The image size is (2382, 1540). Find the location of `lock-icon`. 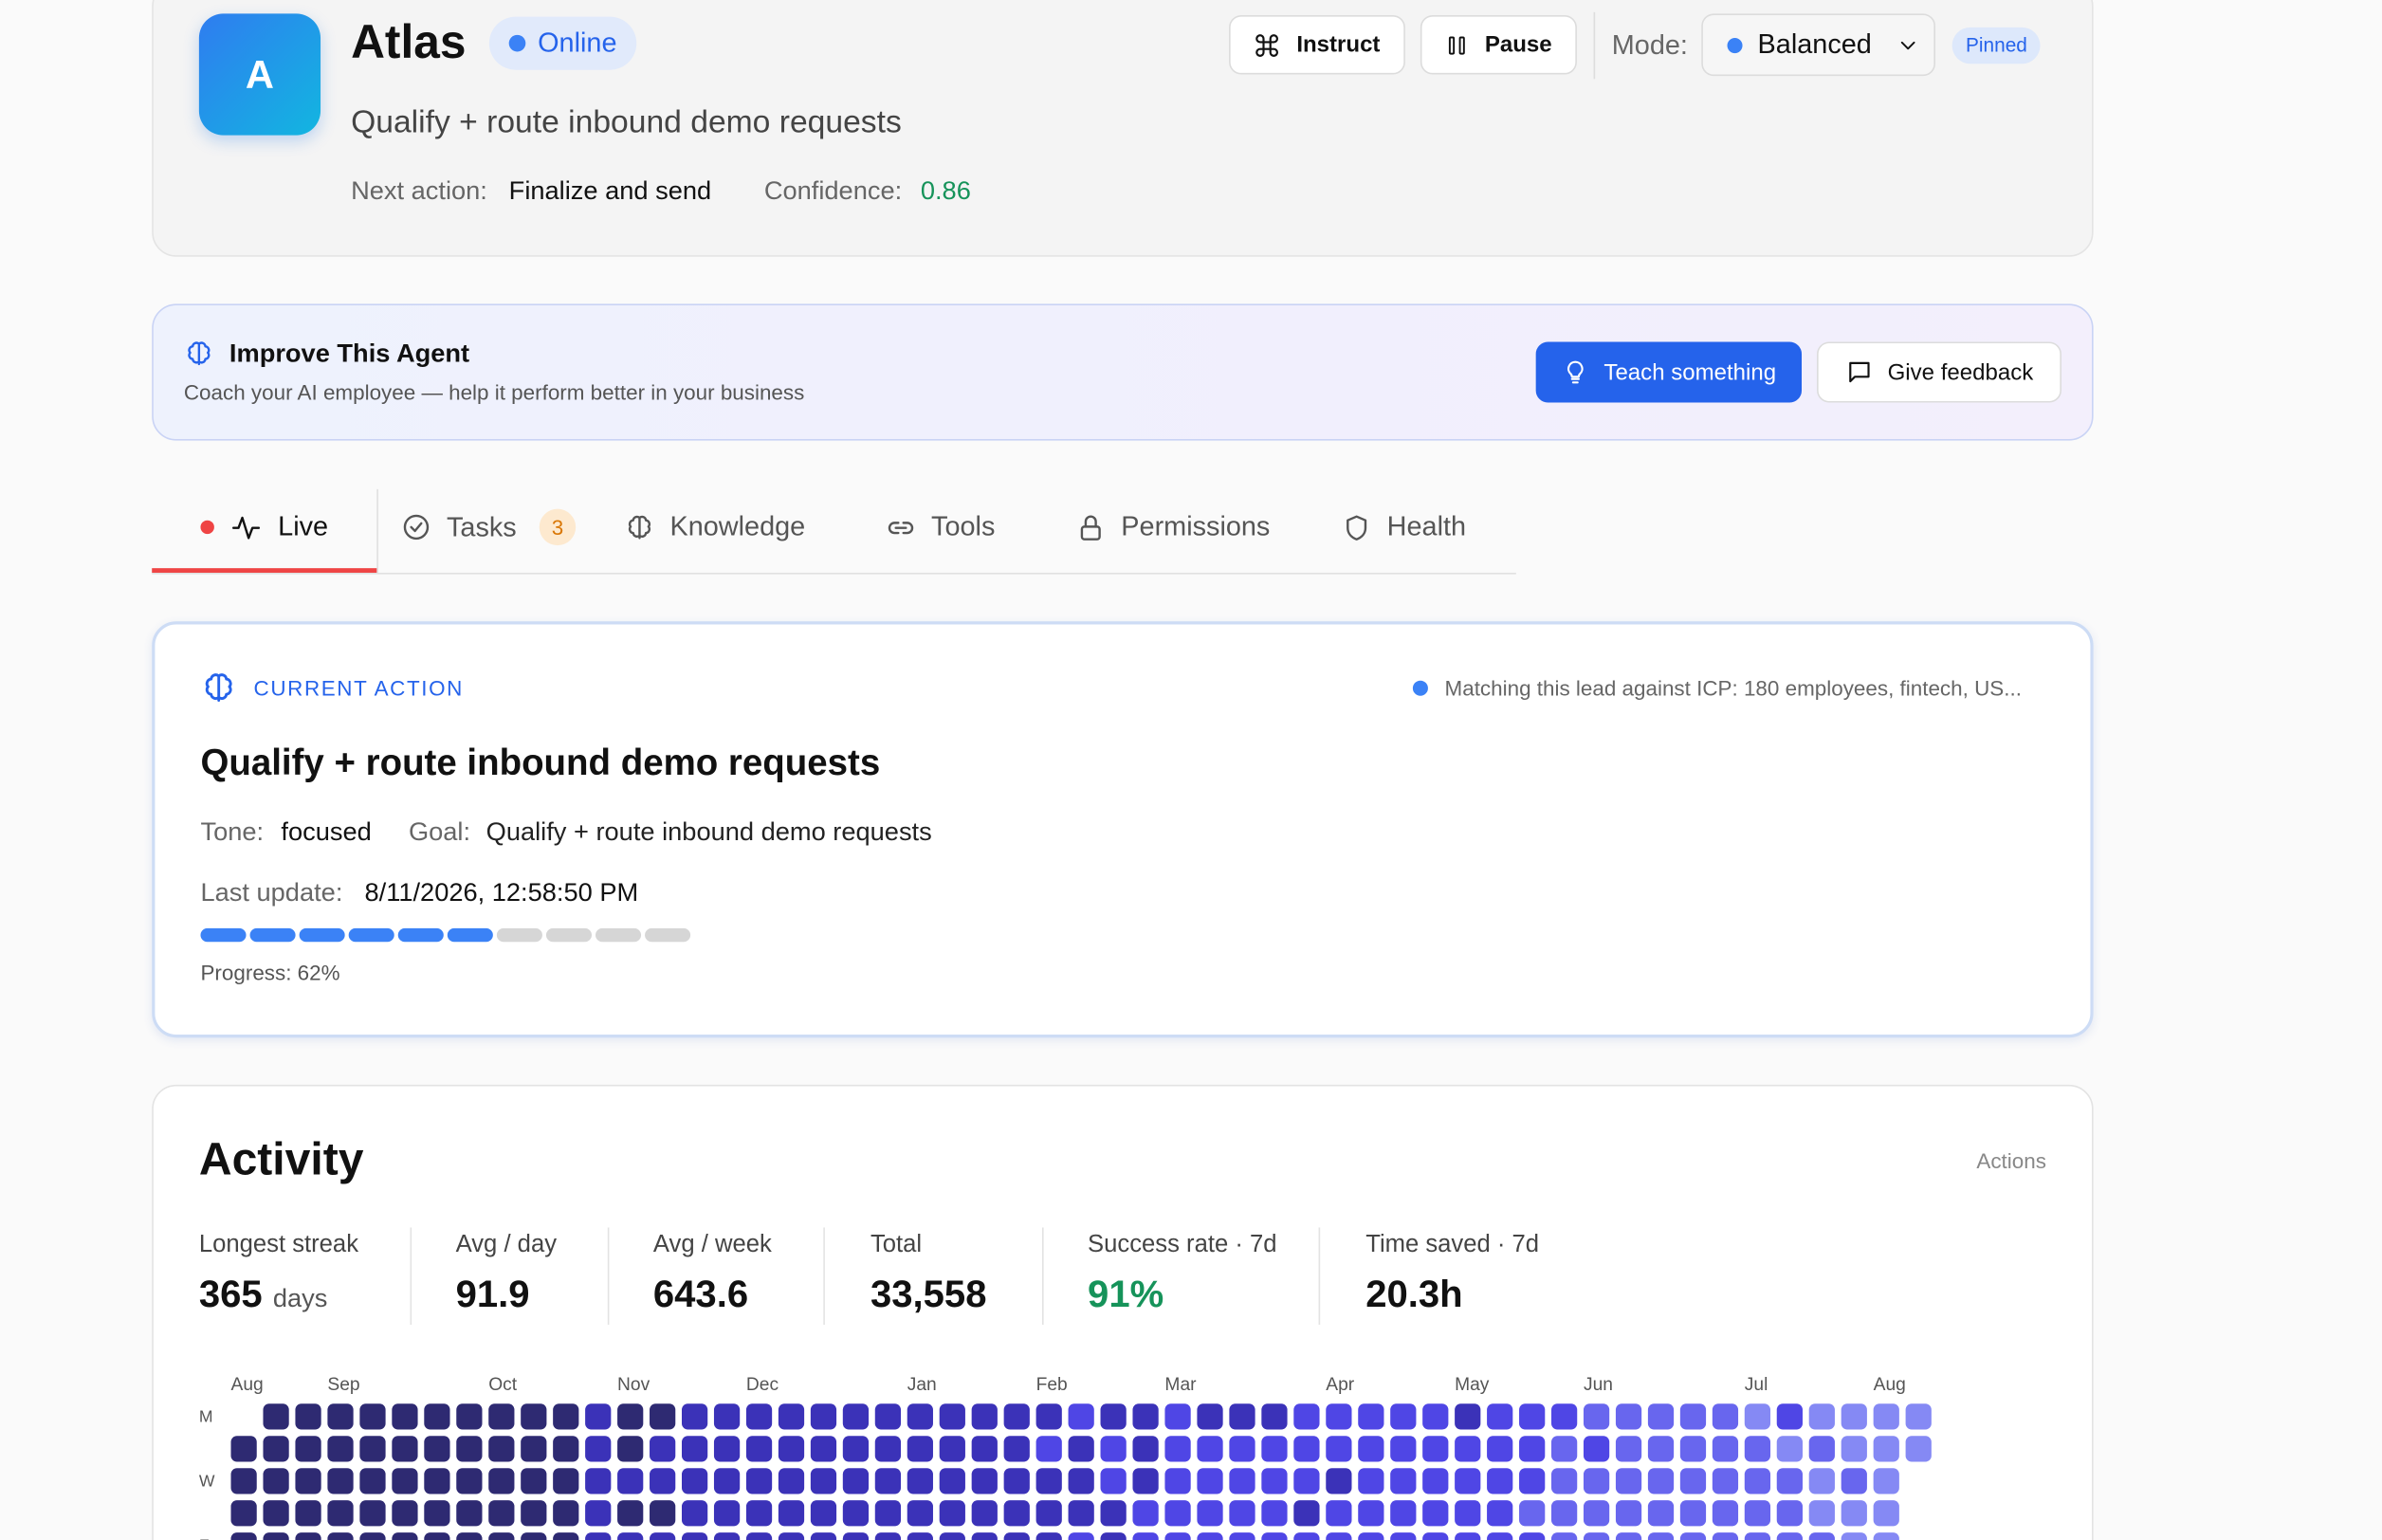

lock-icon is located at coordinates (1090, 527).